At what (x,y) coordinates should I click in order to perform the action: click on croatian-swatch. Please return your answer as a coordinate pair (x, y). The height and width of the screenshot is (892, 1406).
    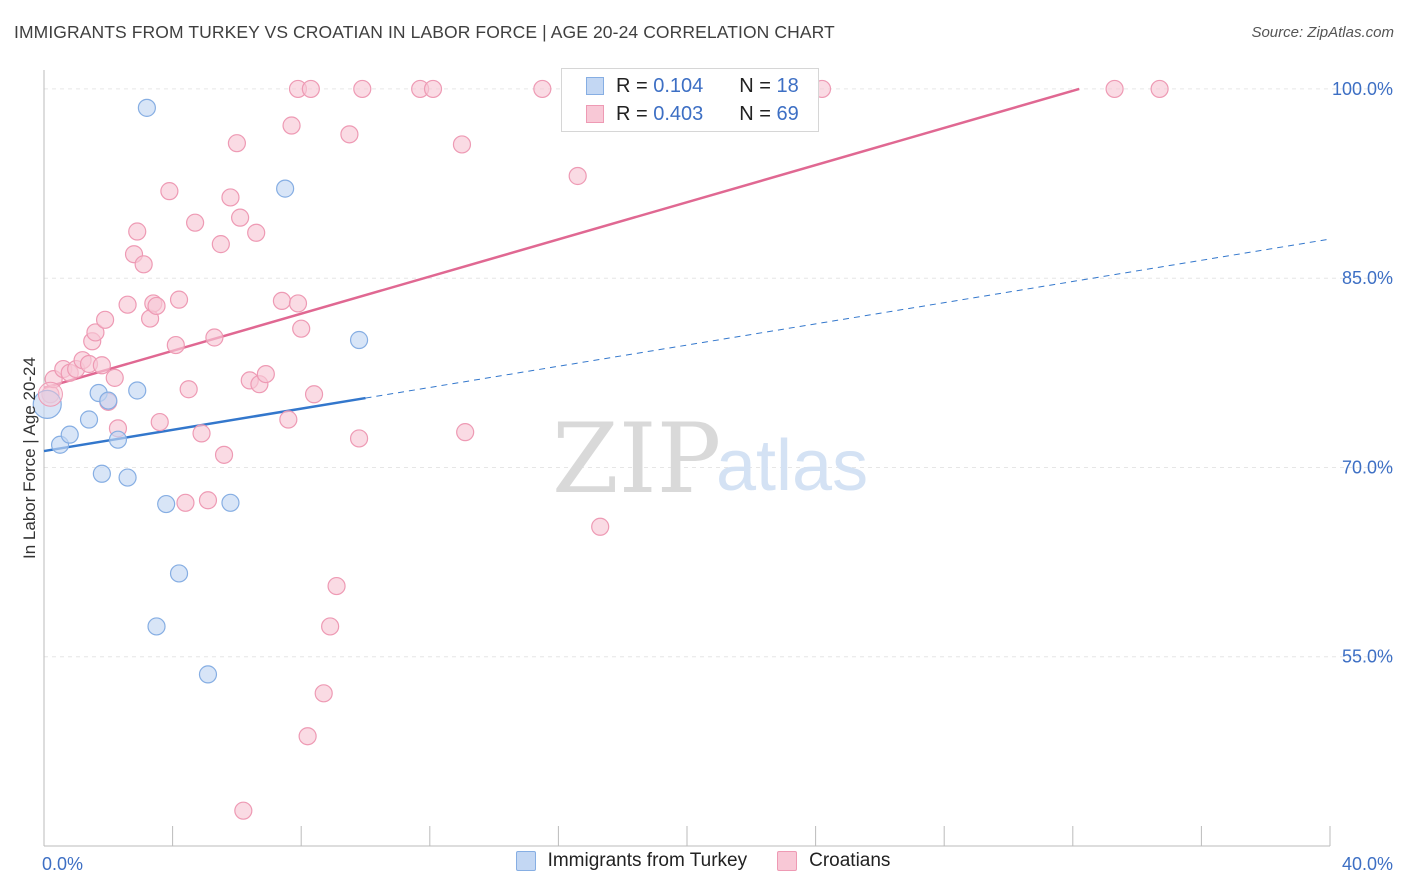
    Looking at the image, I should click on (595, 114).